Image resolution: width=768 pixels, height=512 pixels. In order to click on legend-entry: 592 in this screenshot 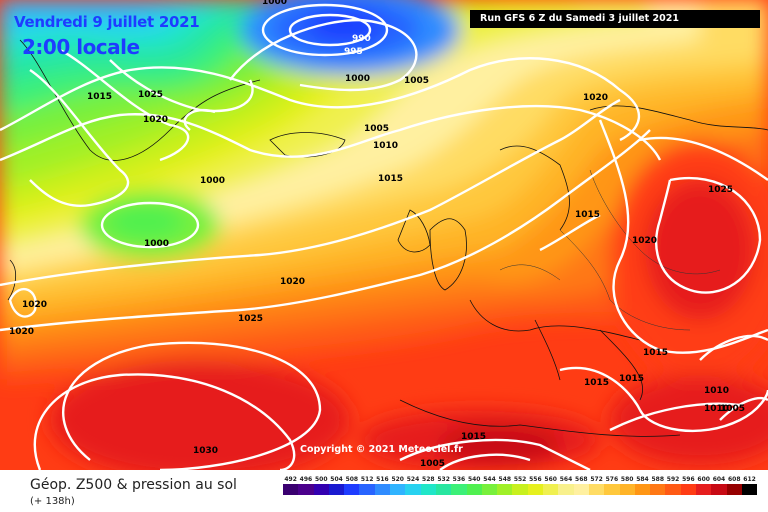, I will do `click(673, 485)`.